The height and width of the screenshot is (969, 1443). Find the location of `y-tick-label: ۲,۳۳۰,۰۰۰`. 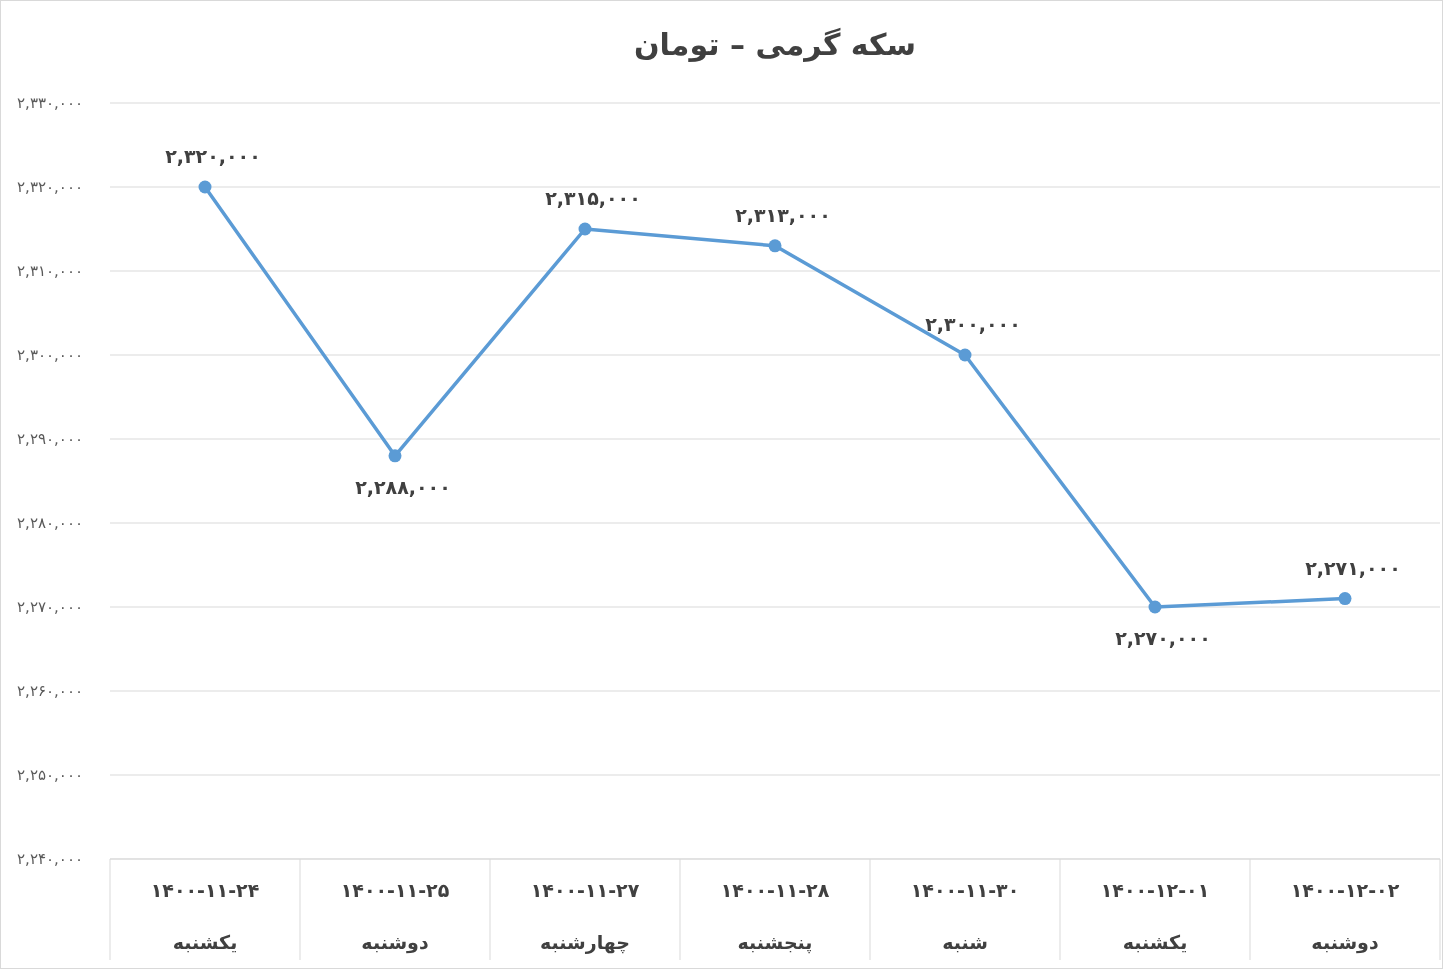

y-tick-label: ۲,۳۳۰,۰۰۰ is located at coordinates (50, 103).